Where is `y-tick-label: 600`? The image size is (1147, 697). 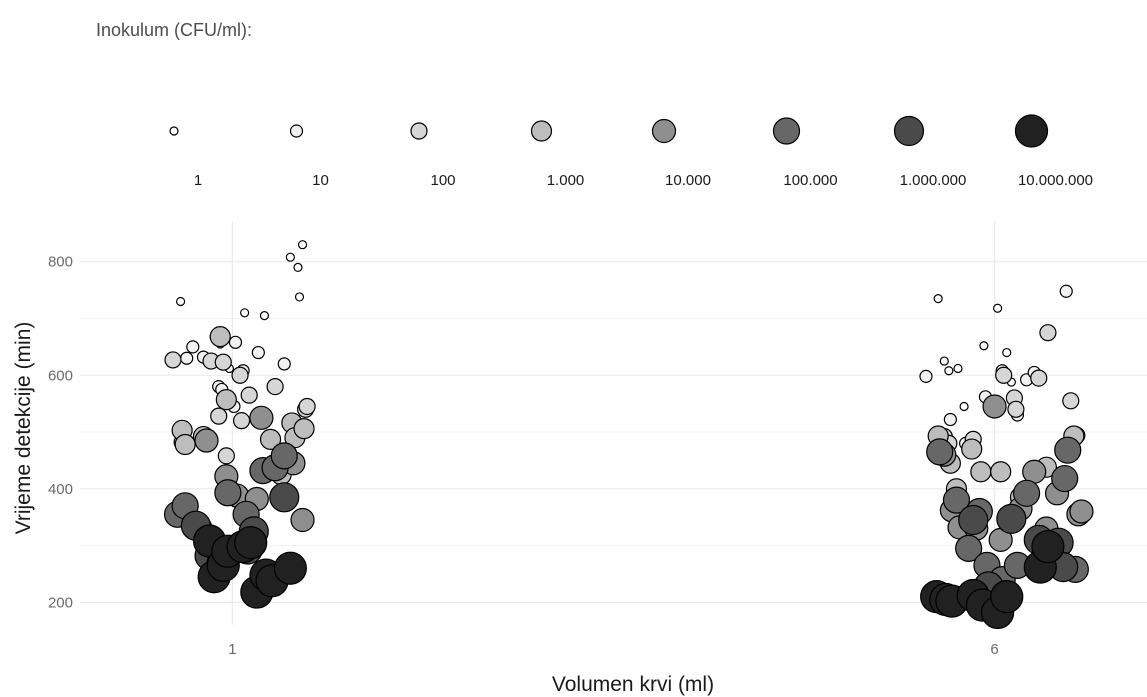
y-tick-label: 600 is located at coordinates (60, 375).